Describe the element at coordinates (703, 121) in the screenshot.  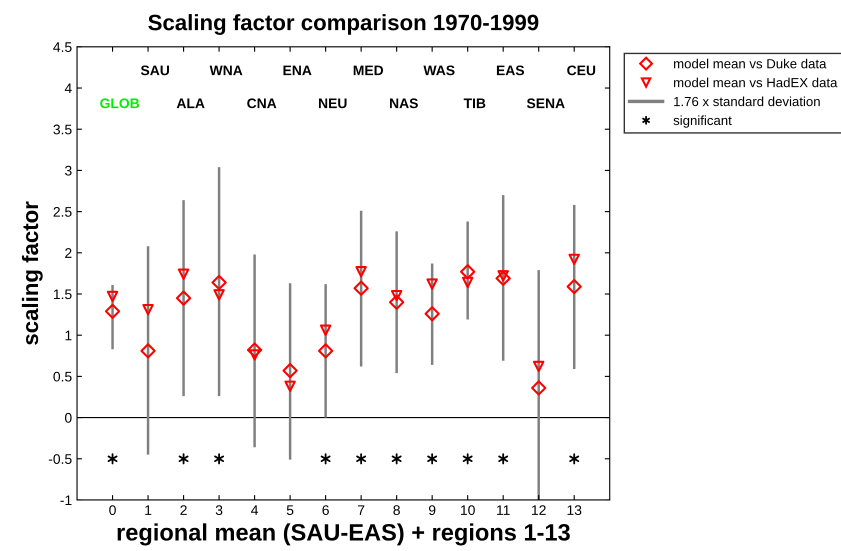
I see `legend-label: significant` at that location.